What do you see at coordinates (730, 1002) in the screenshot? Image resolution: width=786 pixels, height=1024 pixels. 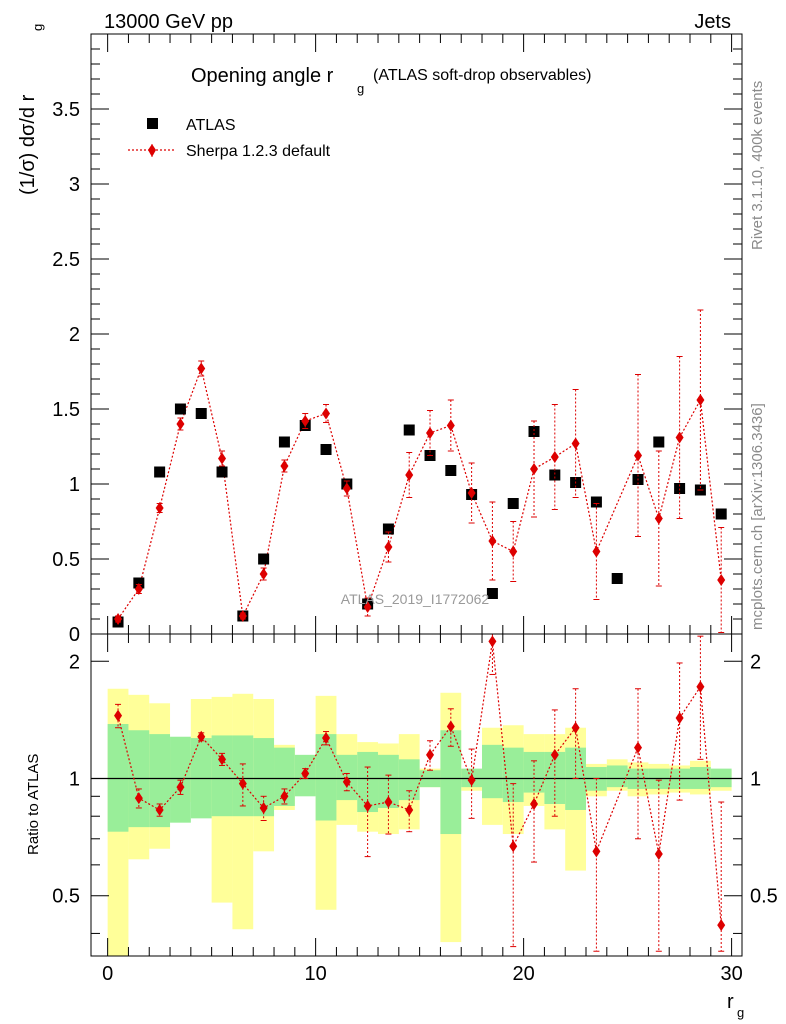 I see `x-axis-label: r` at bounding box center [730, 1002].